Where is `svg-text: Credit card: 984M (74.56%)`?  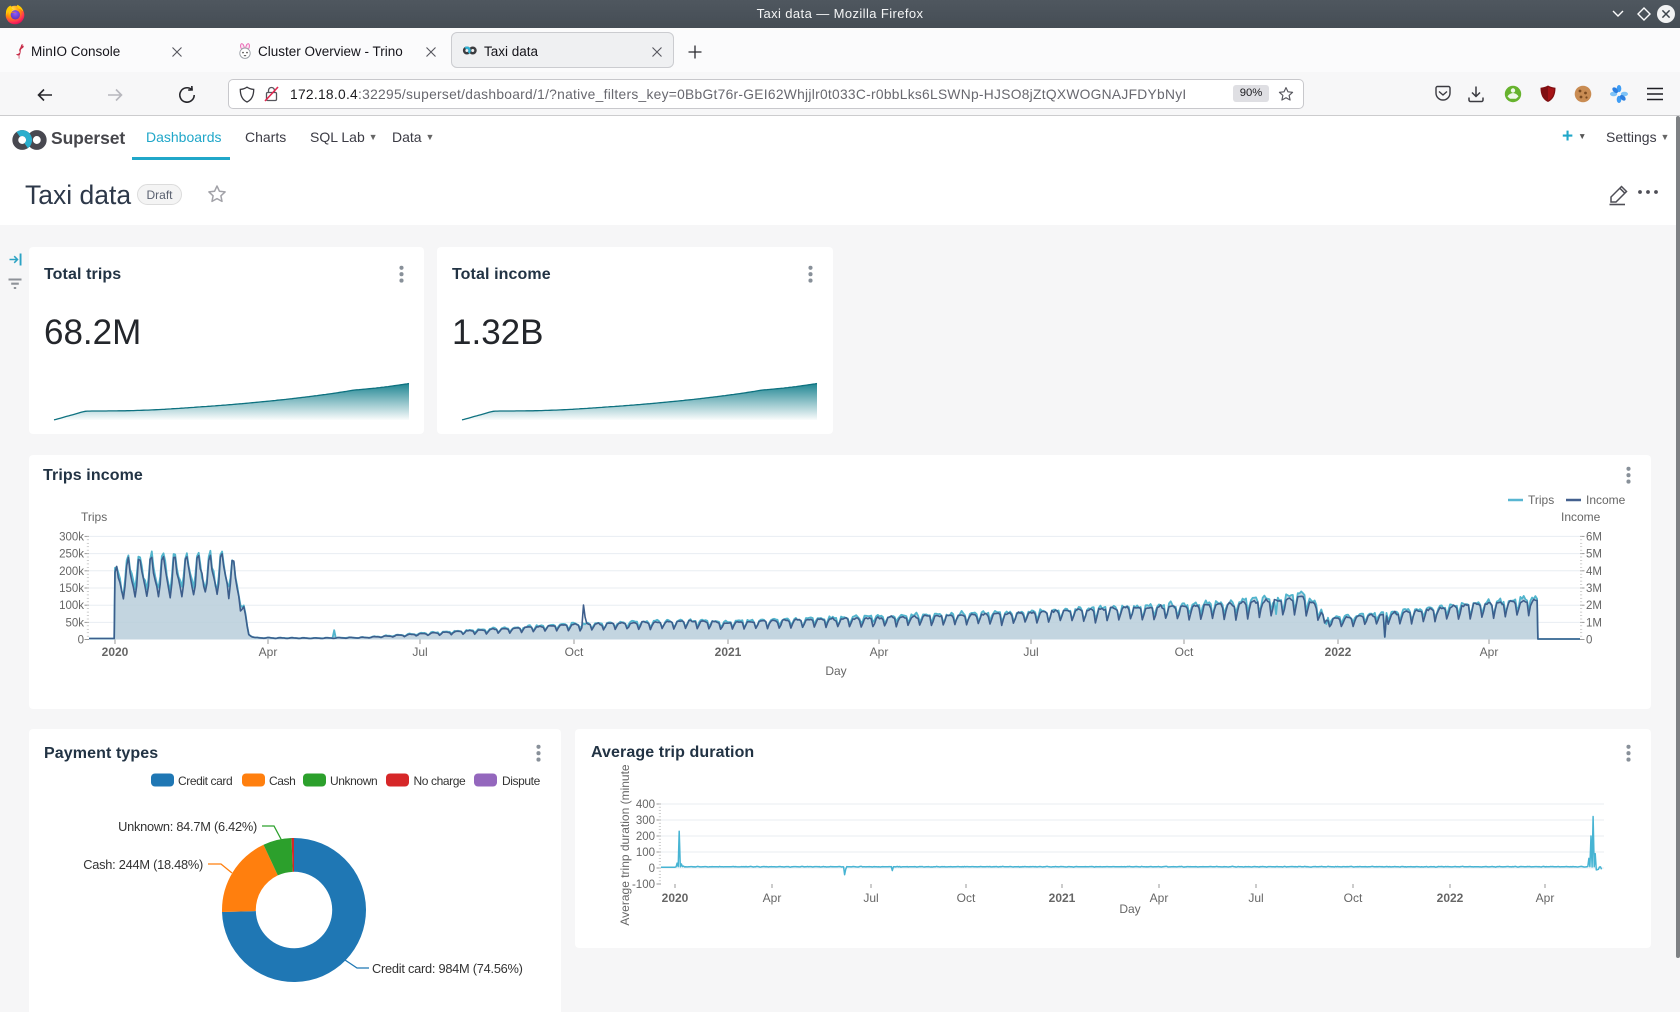
svg-text: Credit card: 984M (74.56%) is located at coordinates (447, 968).